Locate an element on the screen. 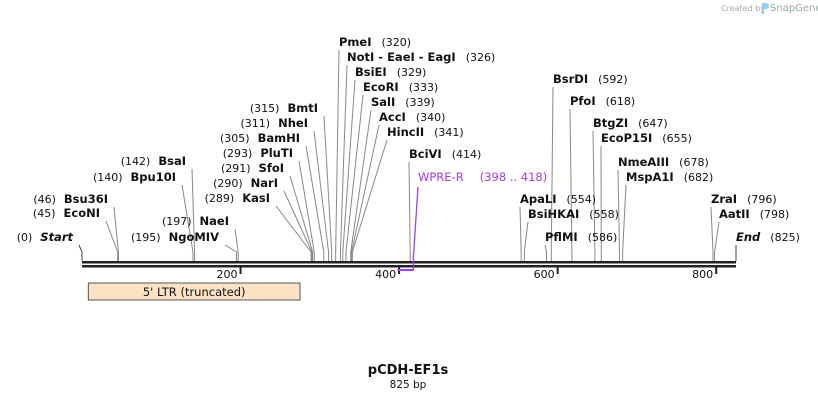  site-position: (341) is located at coordinates (449, 132).